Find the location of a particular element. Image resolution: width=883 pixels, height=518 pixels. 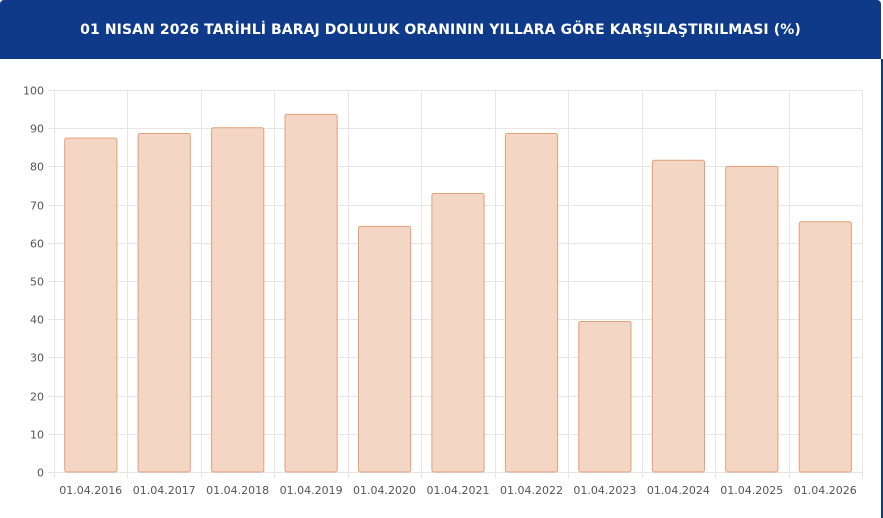

x-tick-label: 01.04.2018 is located at coordinates (237, 490).